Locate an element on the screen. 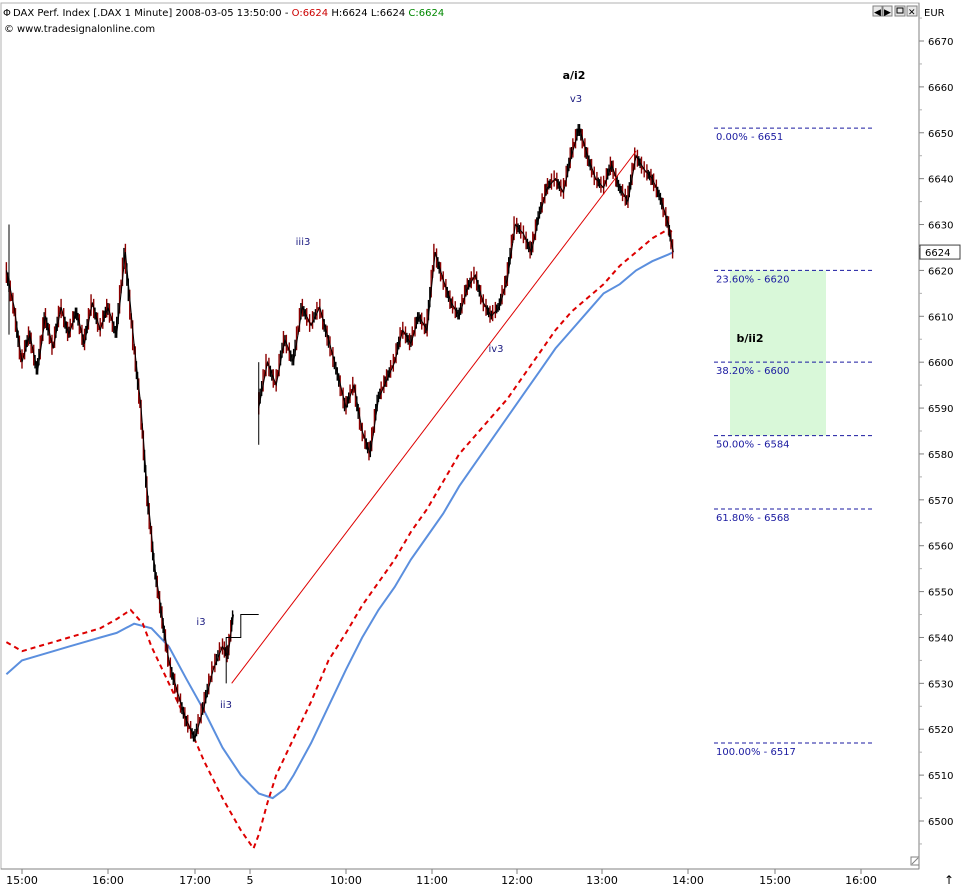 The image size is (961, 887). fib-level-label: 50.00% - 6584 is located at coordinates (753, 445).